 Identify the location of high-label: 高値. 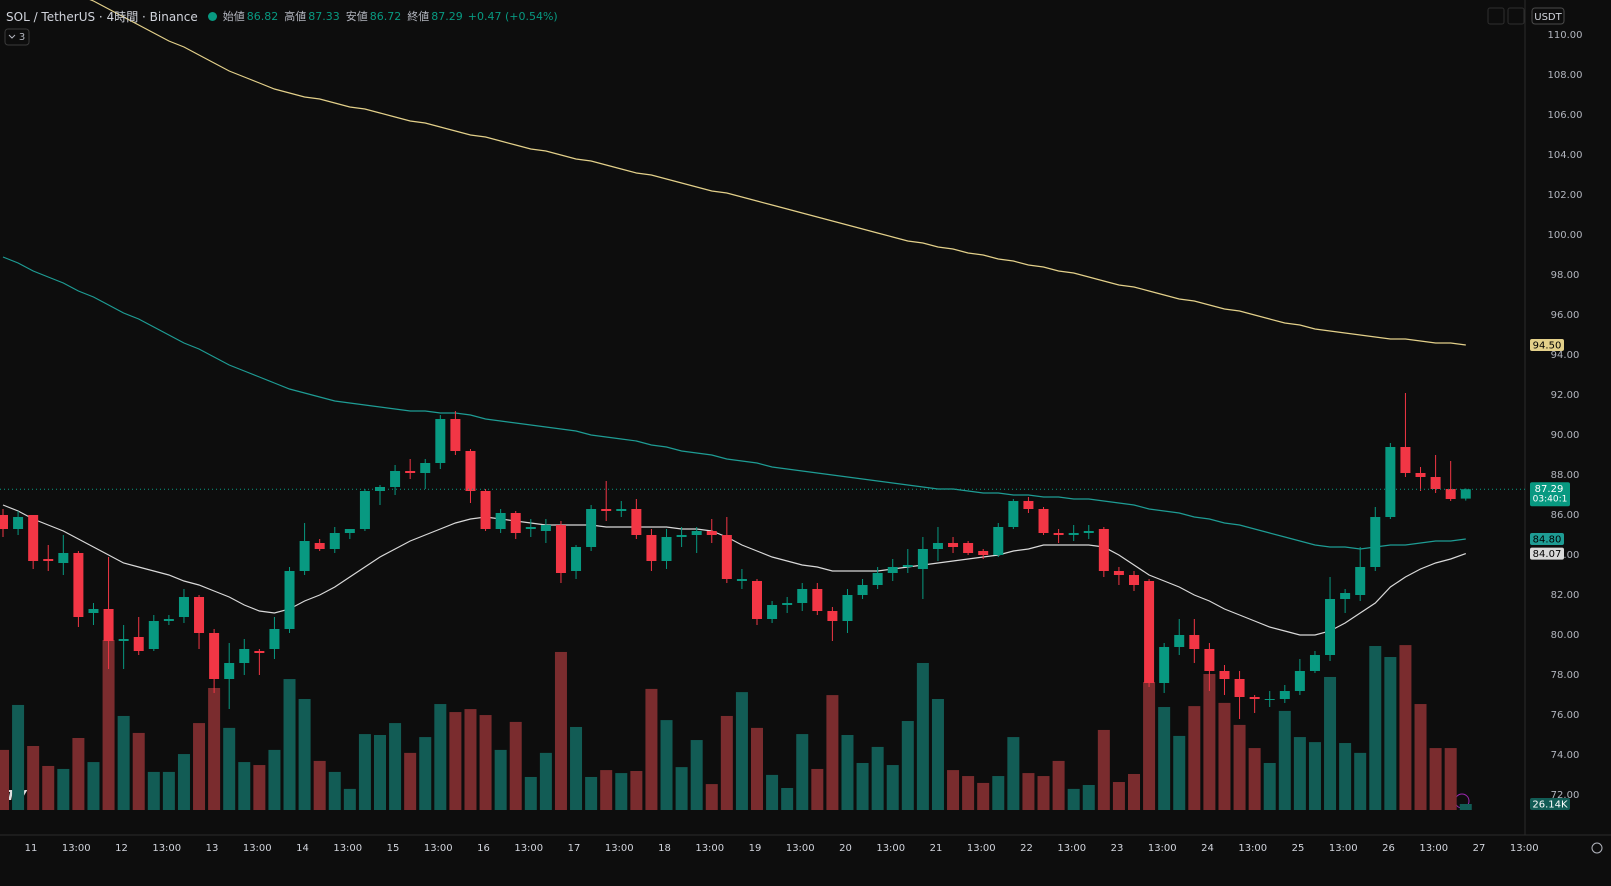
(295, 16).